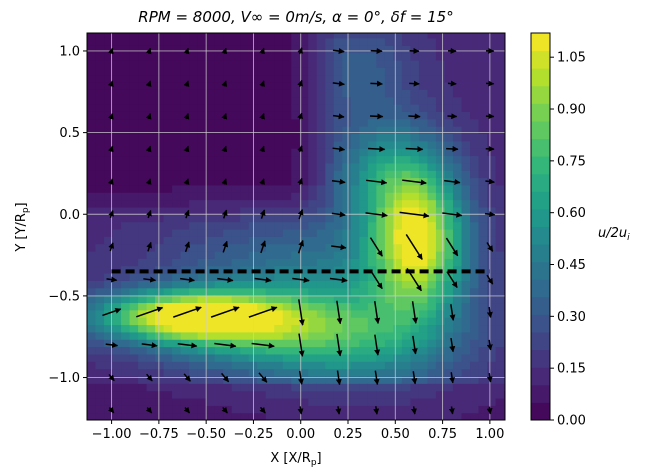 This screenshot has width=657, height=468. I want to click on title-alpha: α = 0°,, so click(359, 17).